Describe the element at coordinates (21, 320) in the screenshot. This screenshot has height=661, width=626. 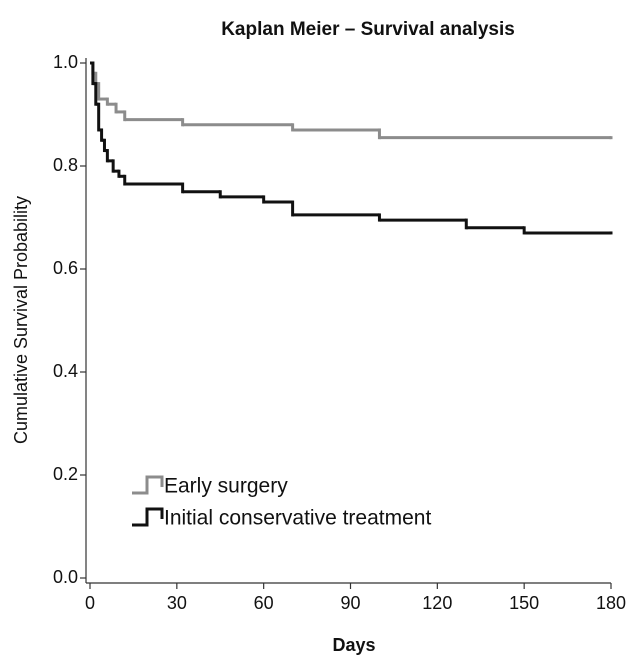
I see `y-axis-label: Cumulative Survival Probability` at that location.